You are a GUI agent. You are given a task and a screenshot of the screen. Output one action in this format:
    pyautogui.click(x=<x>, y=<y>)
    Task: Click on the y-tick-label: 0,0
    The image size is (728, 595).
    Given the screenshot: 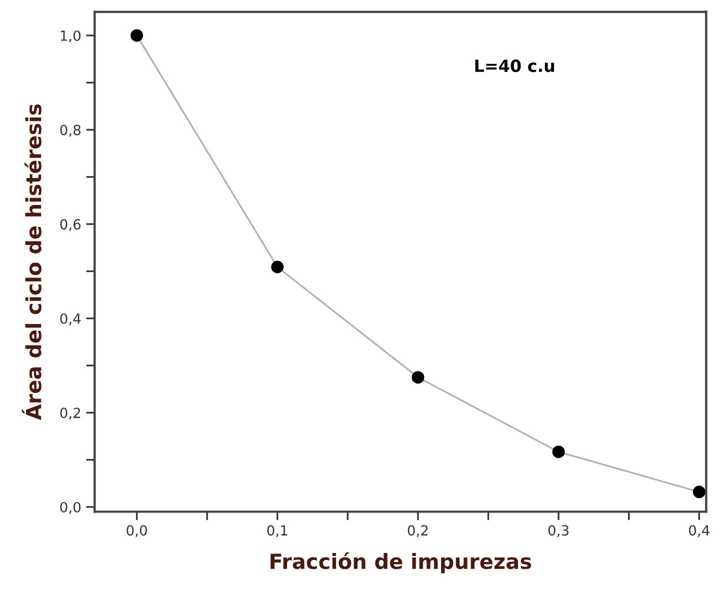 What is the action you would take?
    pyautogui.click(x=70, y=508)
    